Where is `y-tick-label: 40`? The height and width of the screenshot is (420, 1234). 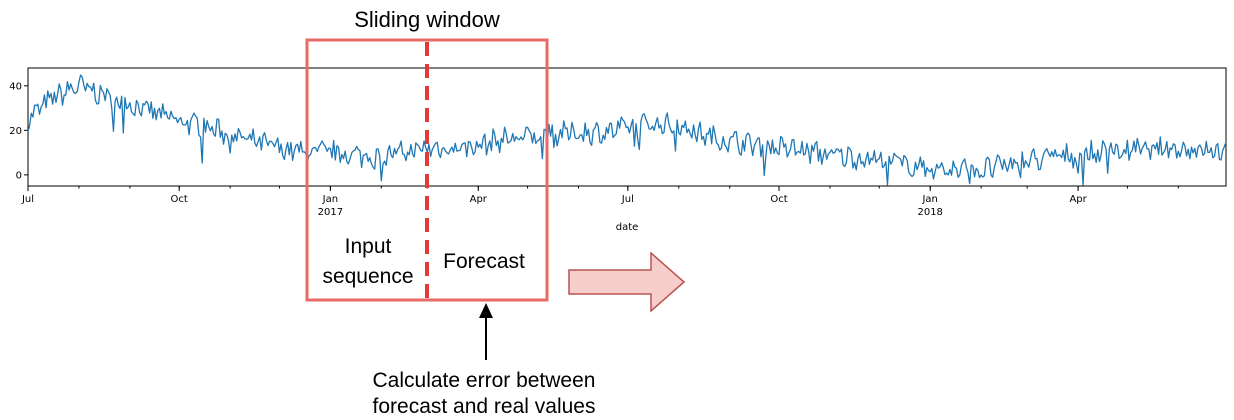
y-tick-label: 40 is located at coordinates (15, 86).